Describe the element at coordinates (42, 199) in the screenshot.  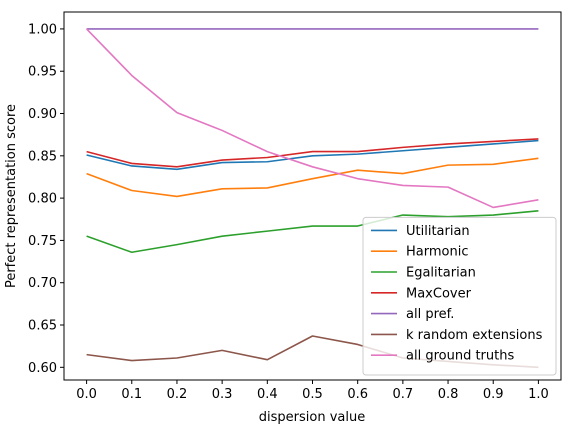
I see `y-tick-label: 0.80` at that location.